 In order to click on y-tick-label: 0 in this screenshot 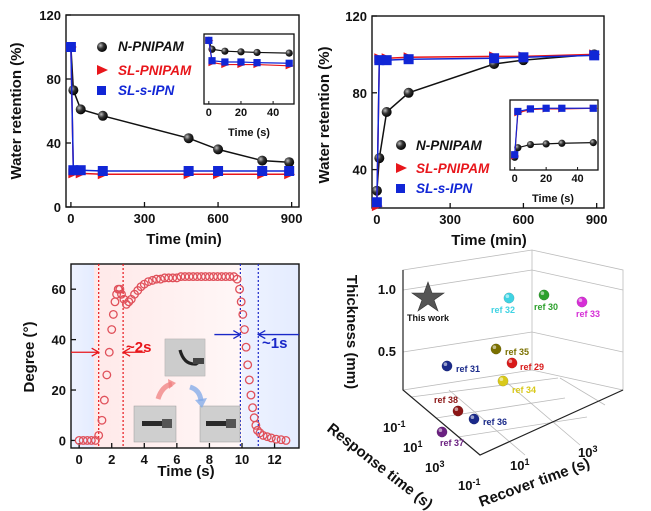, I will do `click(62, 440)`.